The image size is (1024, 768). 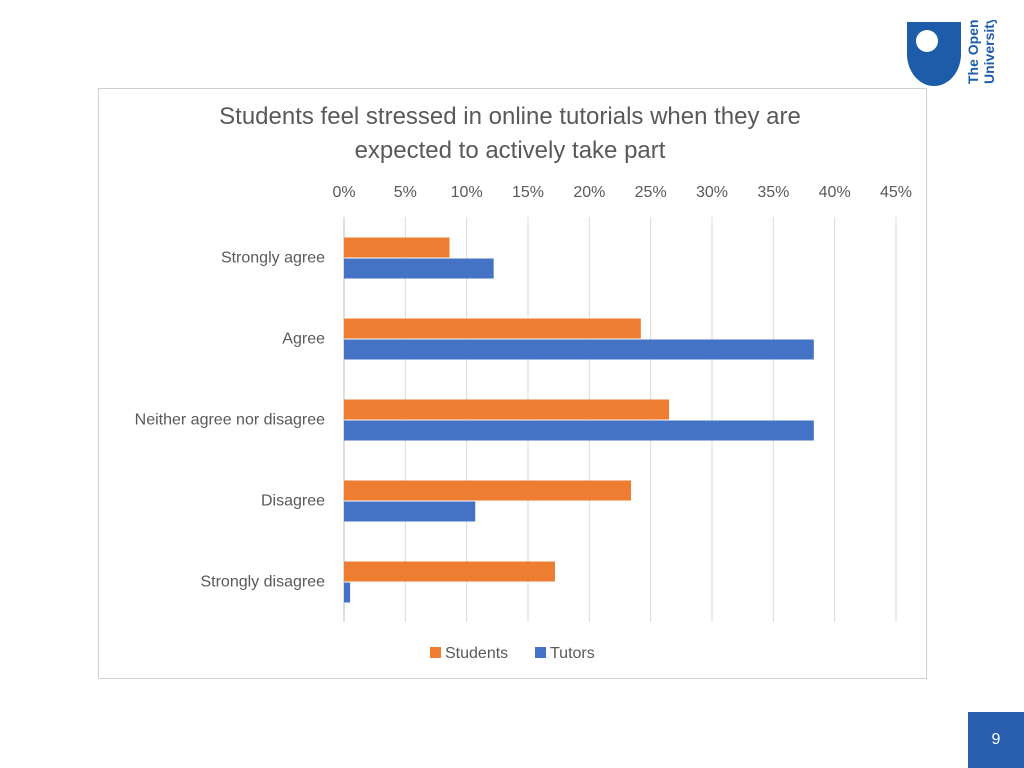 What do you see at coordinates (712, 192) in the screenshot?
I see `x-tick-label: 30%` at bounding box center [712, 192].